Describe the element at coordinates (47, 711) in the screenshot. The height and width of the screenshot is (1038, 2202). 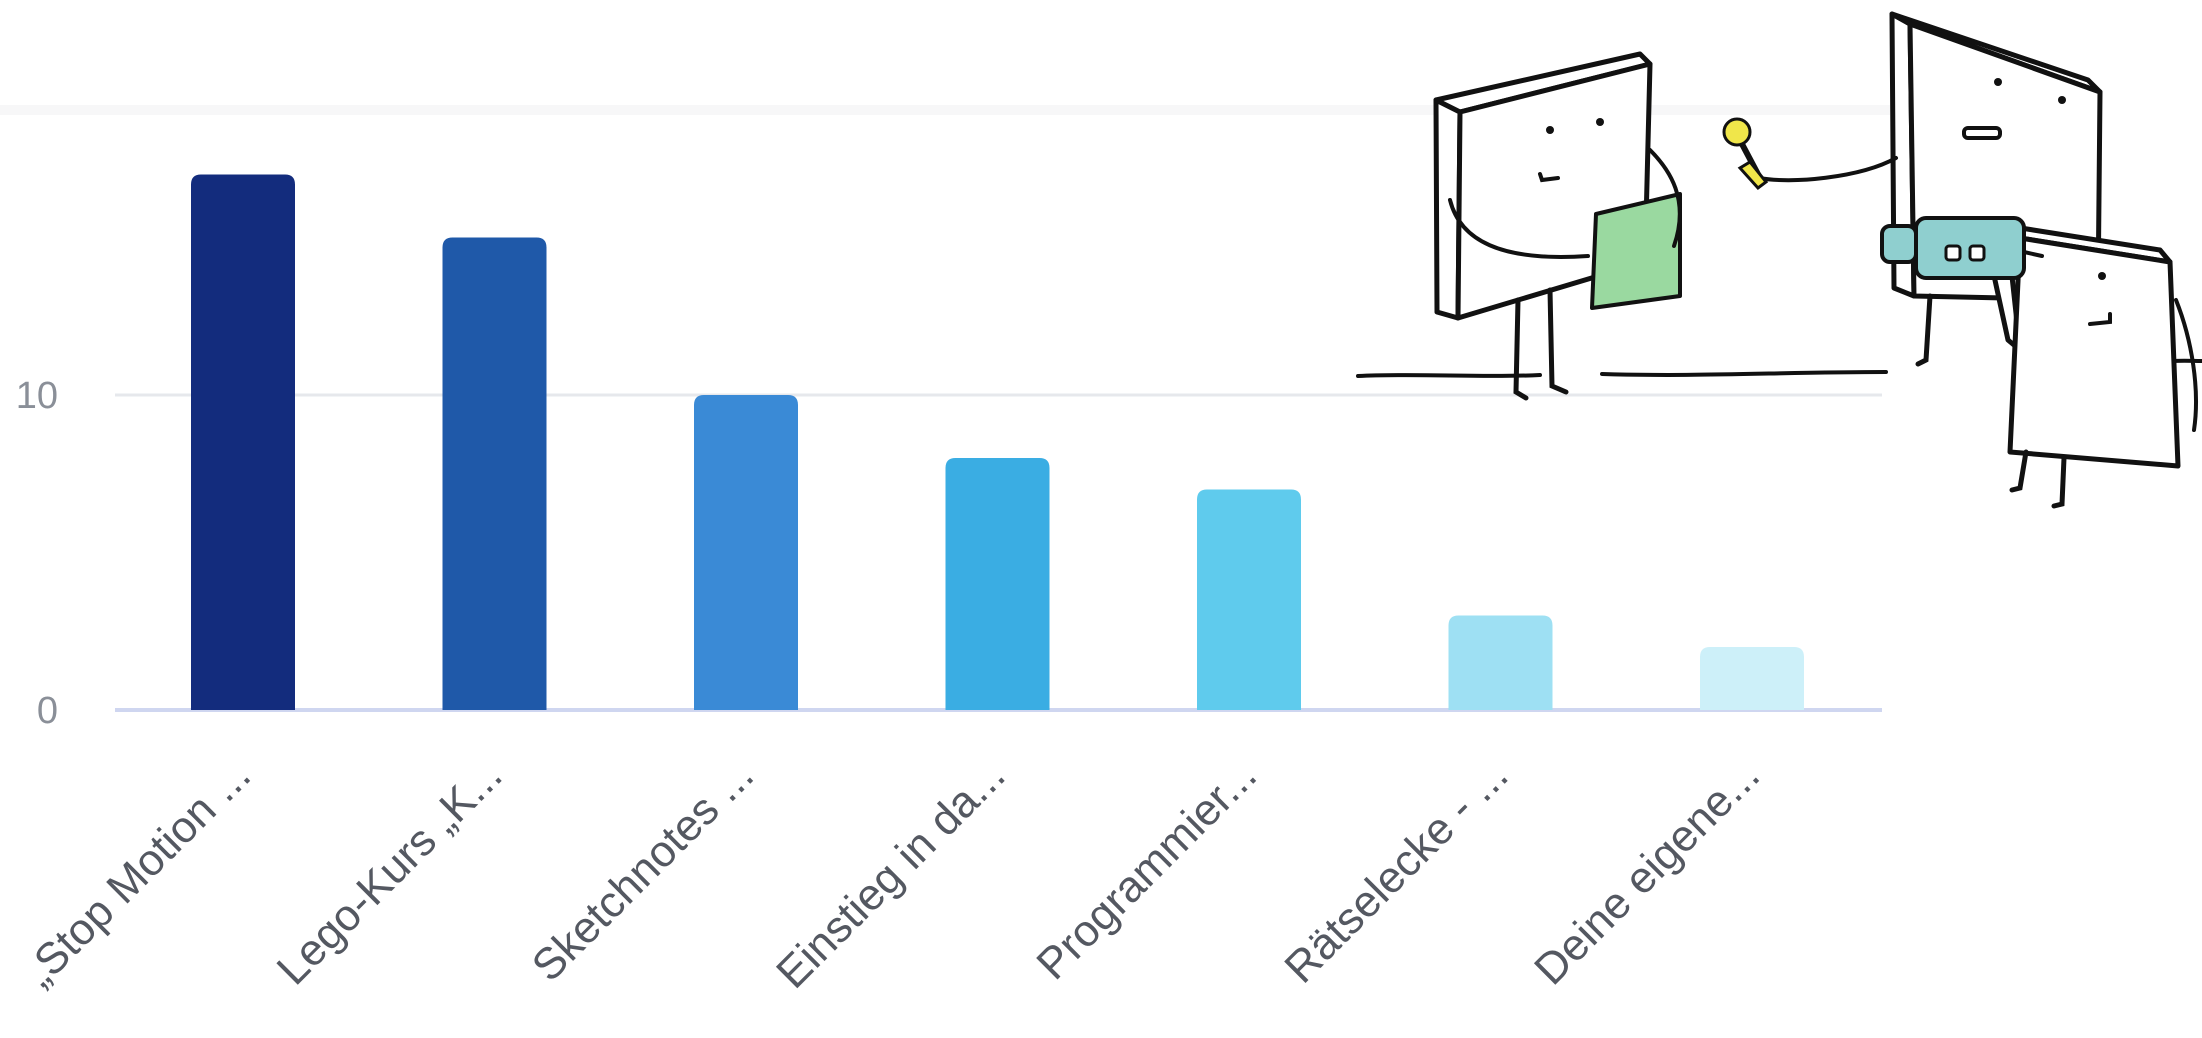
I see `y-tick-label: 0` at that location.